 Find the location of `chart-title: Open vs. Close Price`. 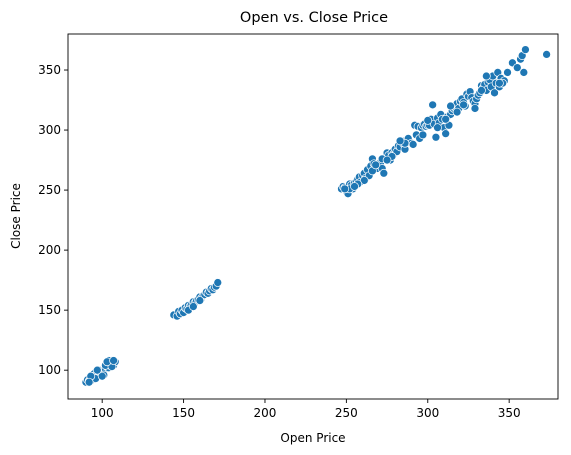

chart-title: Open vs. Close Price is located at coordinates (314, 18).